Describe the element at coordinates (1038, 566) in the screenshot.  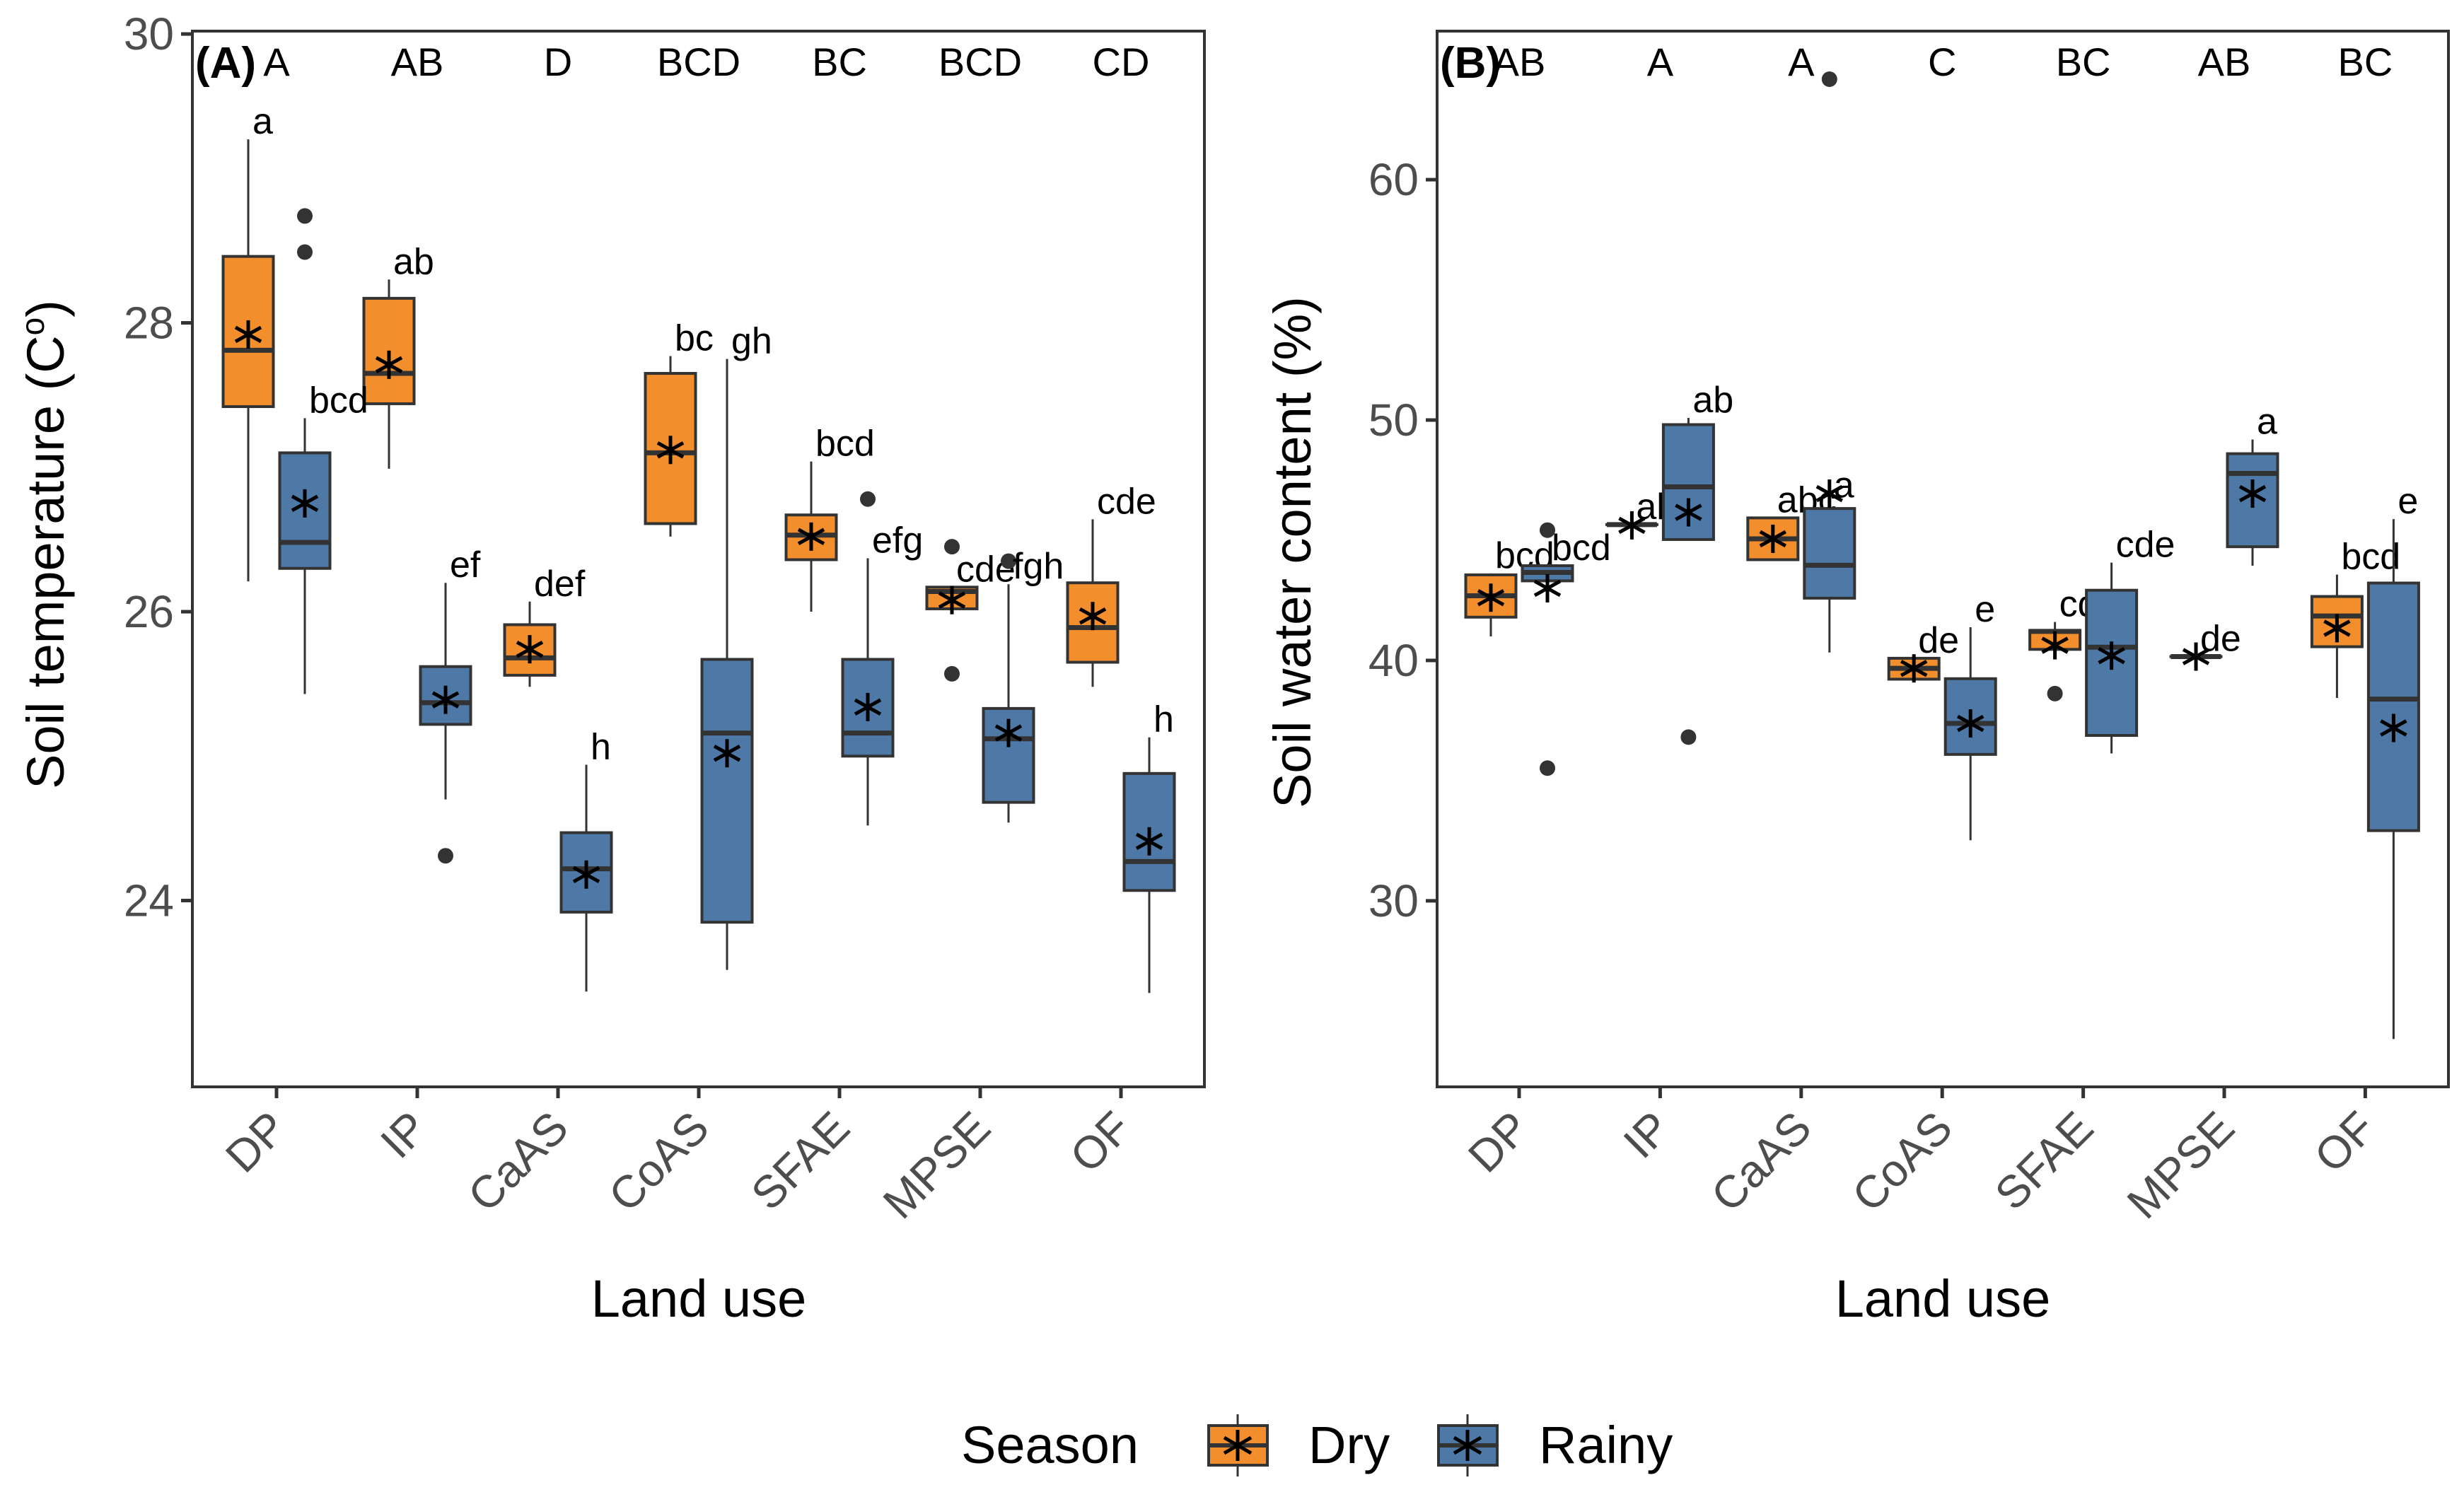
I see `significance-letter: fgh` at that location.